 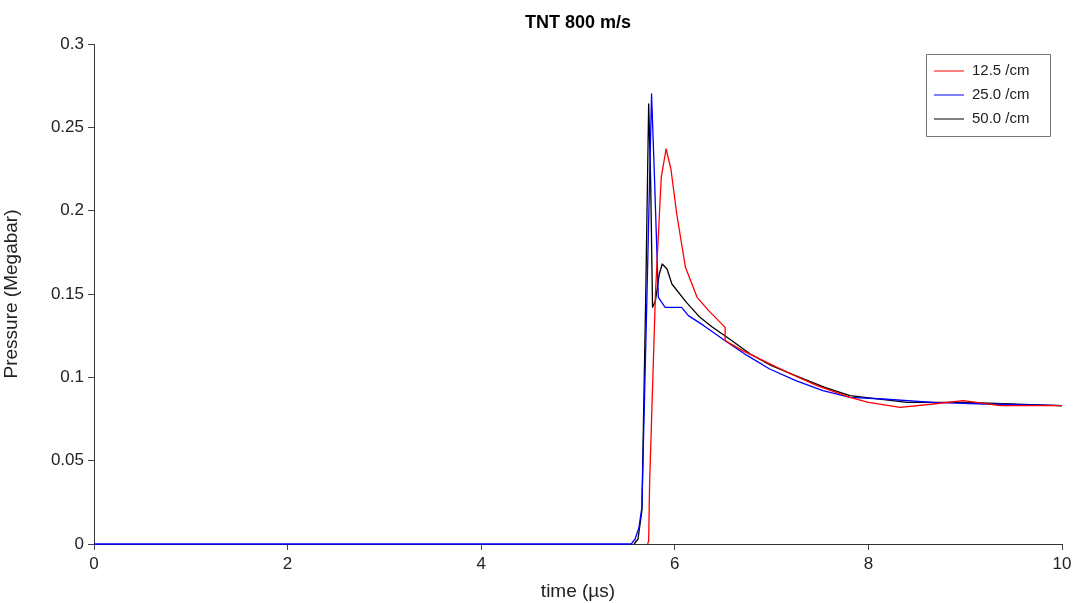 I want to click on legend-label: 25.0 /cm, so click(x=1001, y=94).